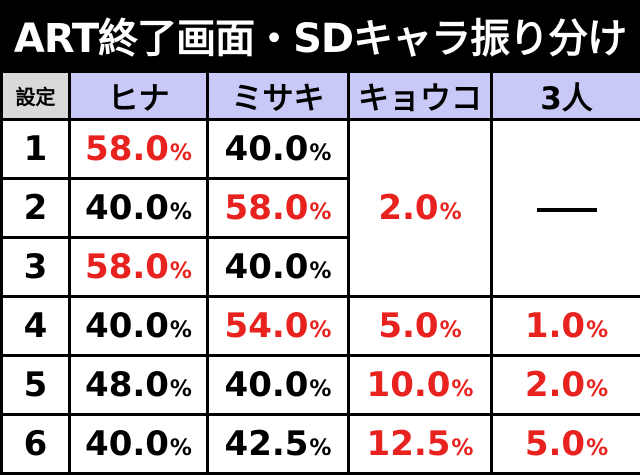 Image resolution: width=640 pixels, height=475 pixels. I want to click on misaki-rate: 54.0%, so click(278, 326).